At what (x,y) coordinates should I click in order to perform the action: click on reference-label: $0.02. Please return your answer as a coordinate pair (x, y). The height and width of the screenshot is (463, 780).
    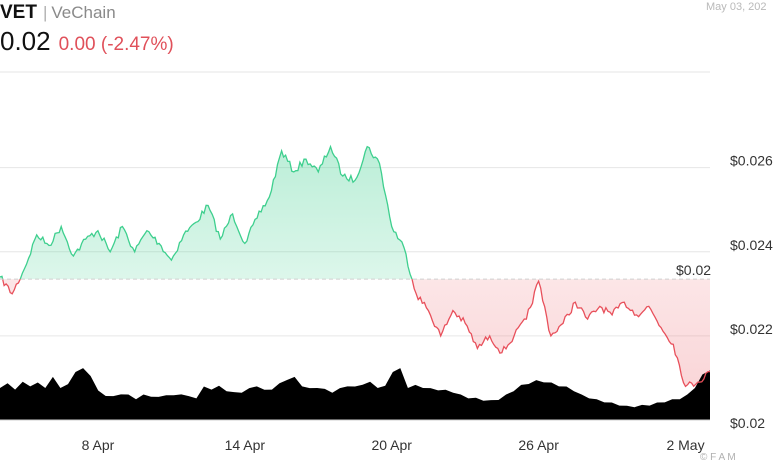
    Looking at the image, I should click on (693, 270).